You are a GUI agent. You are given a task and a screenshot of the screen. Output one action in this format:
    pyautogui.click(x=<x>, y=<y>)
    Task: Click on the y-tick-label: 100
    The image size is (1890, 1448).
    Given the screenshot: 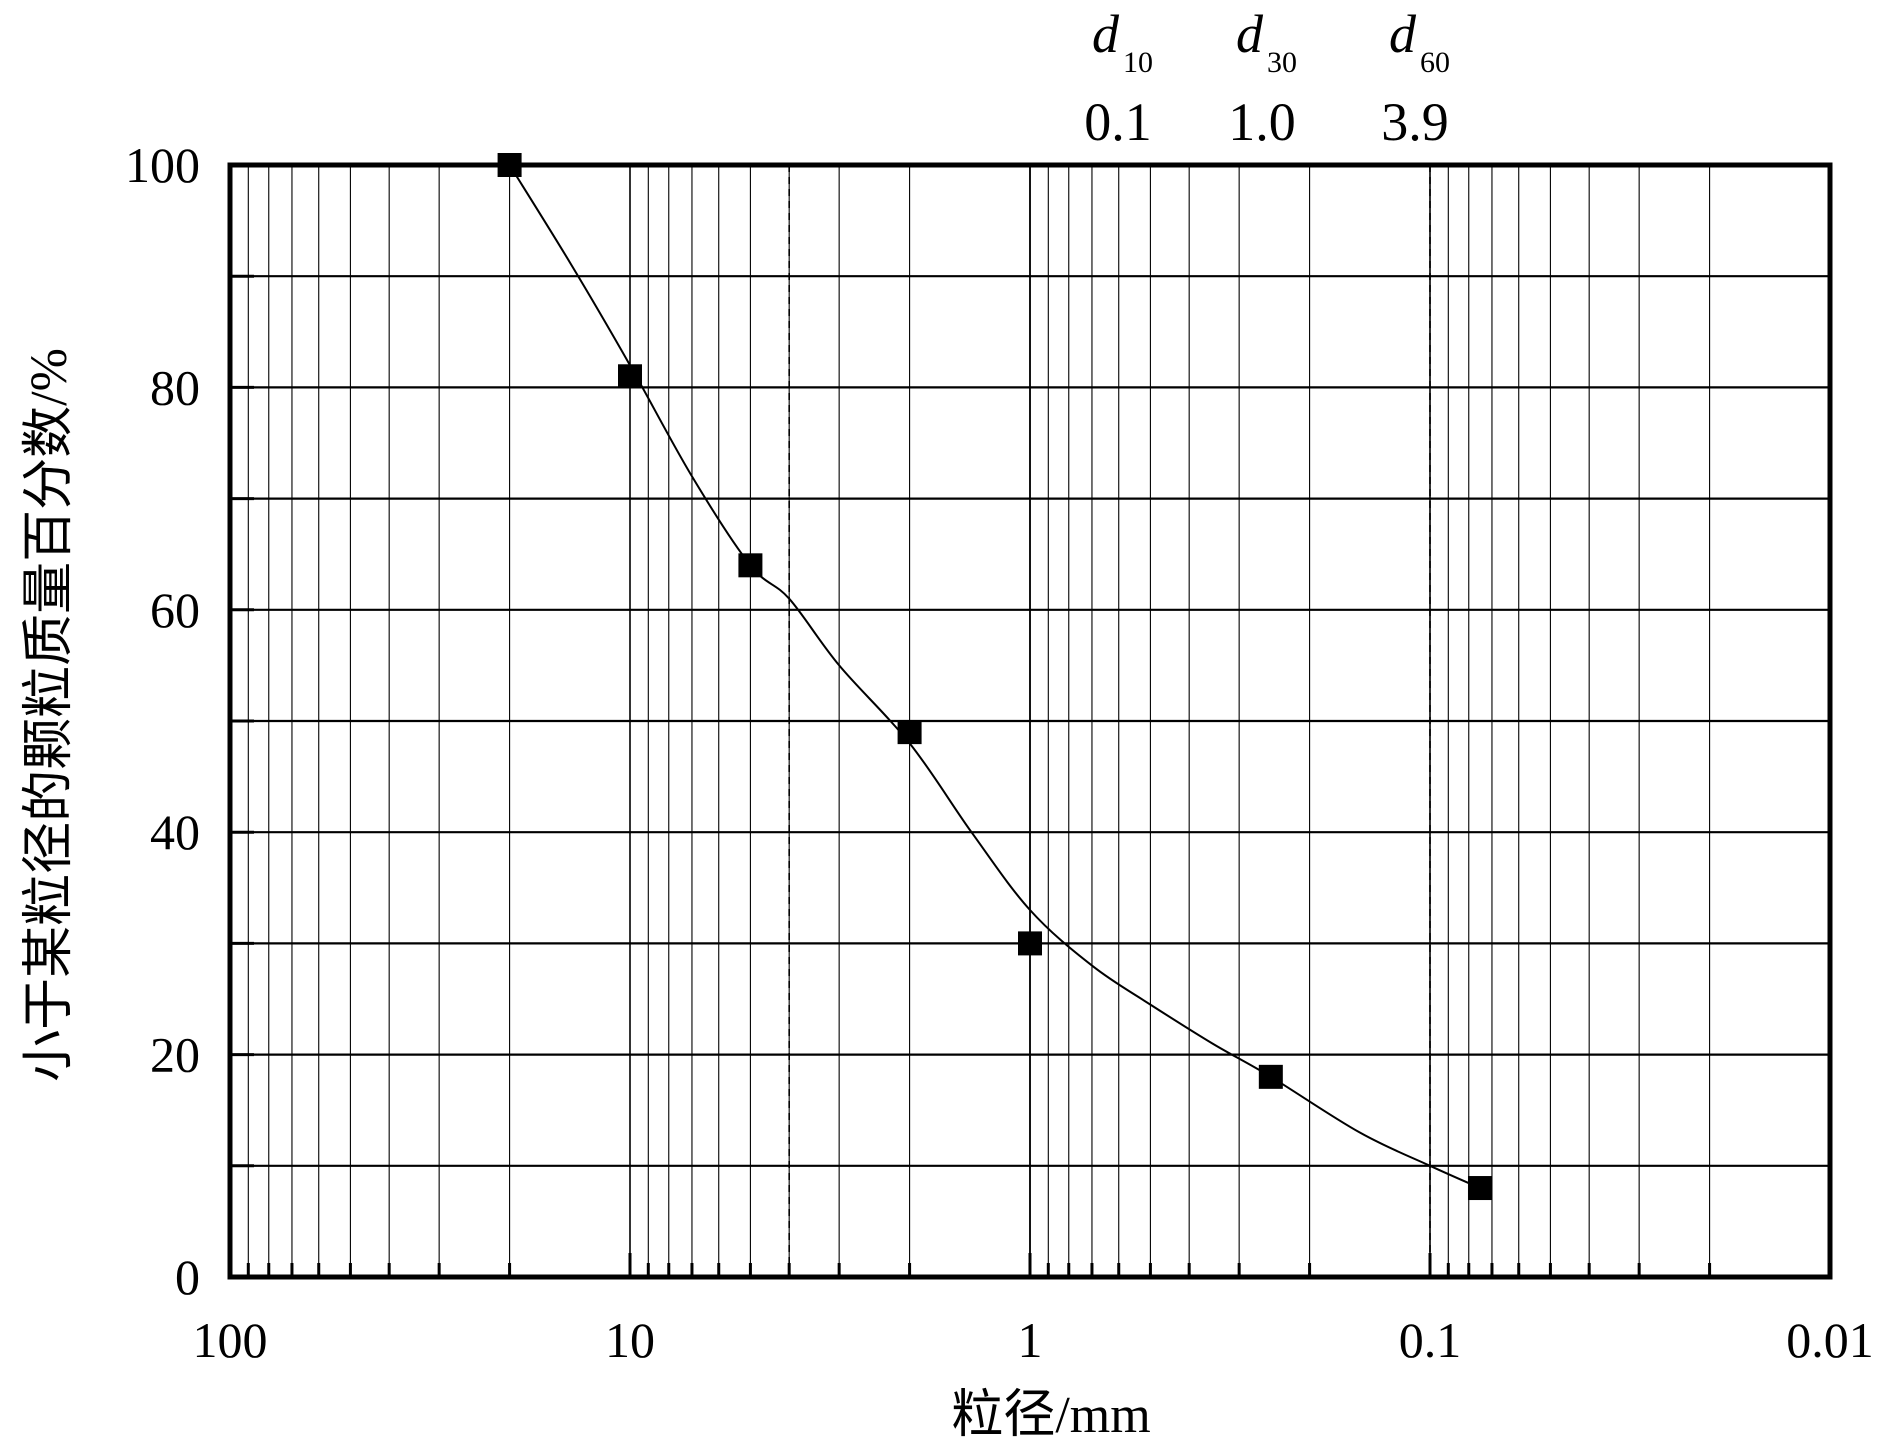 What is the action you would take?
    pyautogui.click(x=162, y=165)
    